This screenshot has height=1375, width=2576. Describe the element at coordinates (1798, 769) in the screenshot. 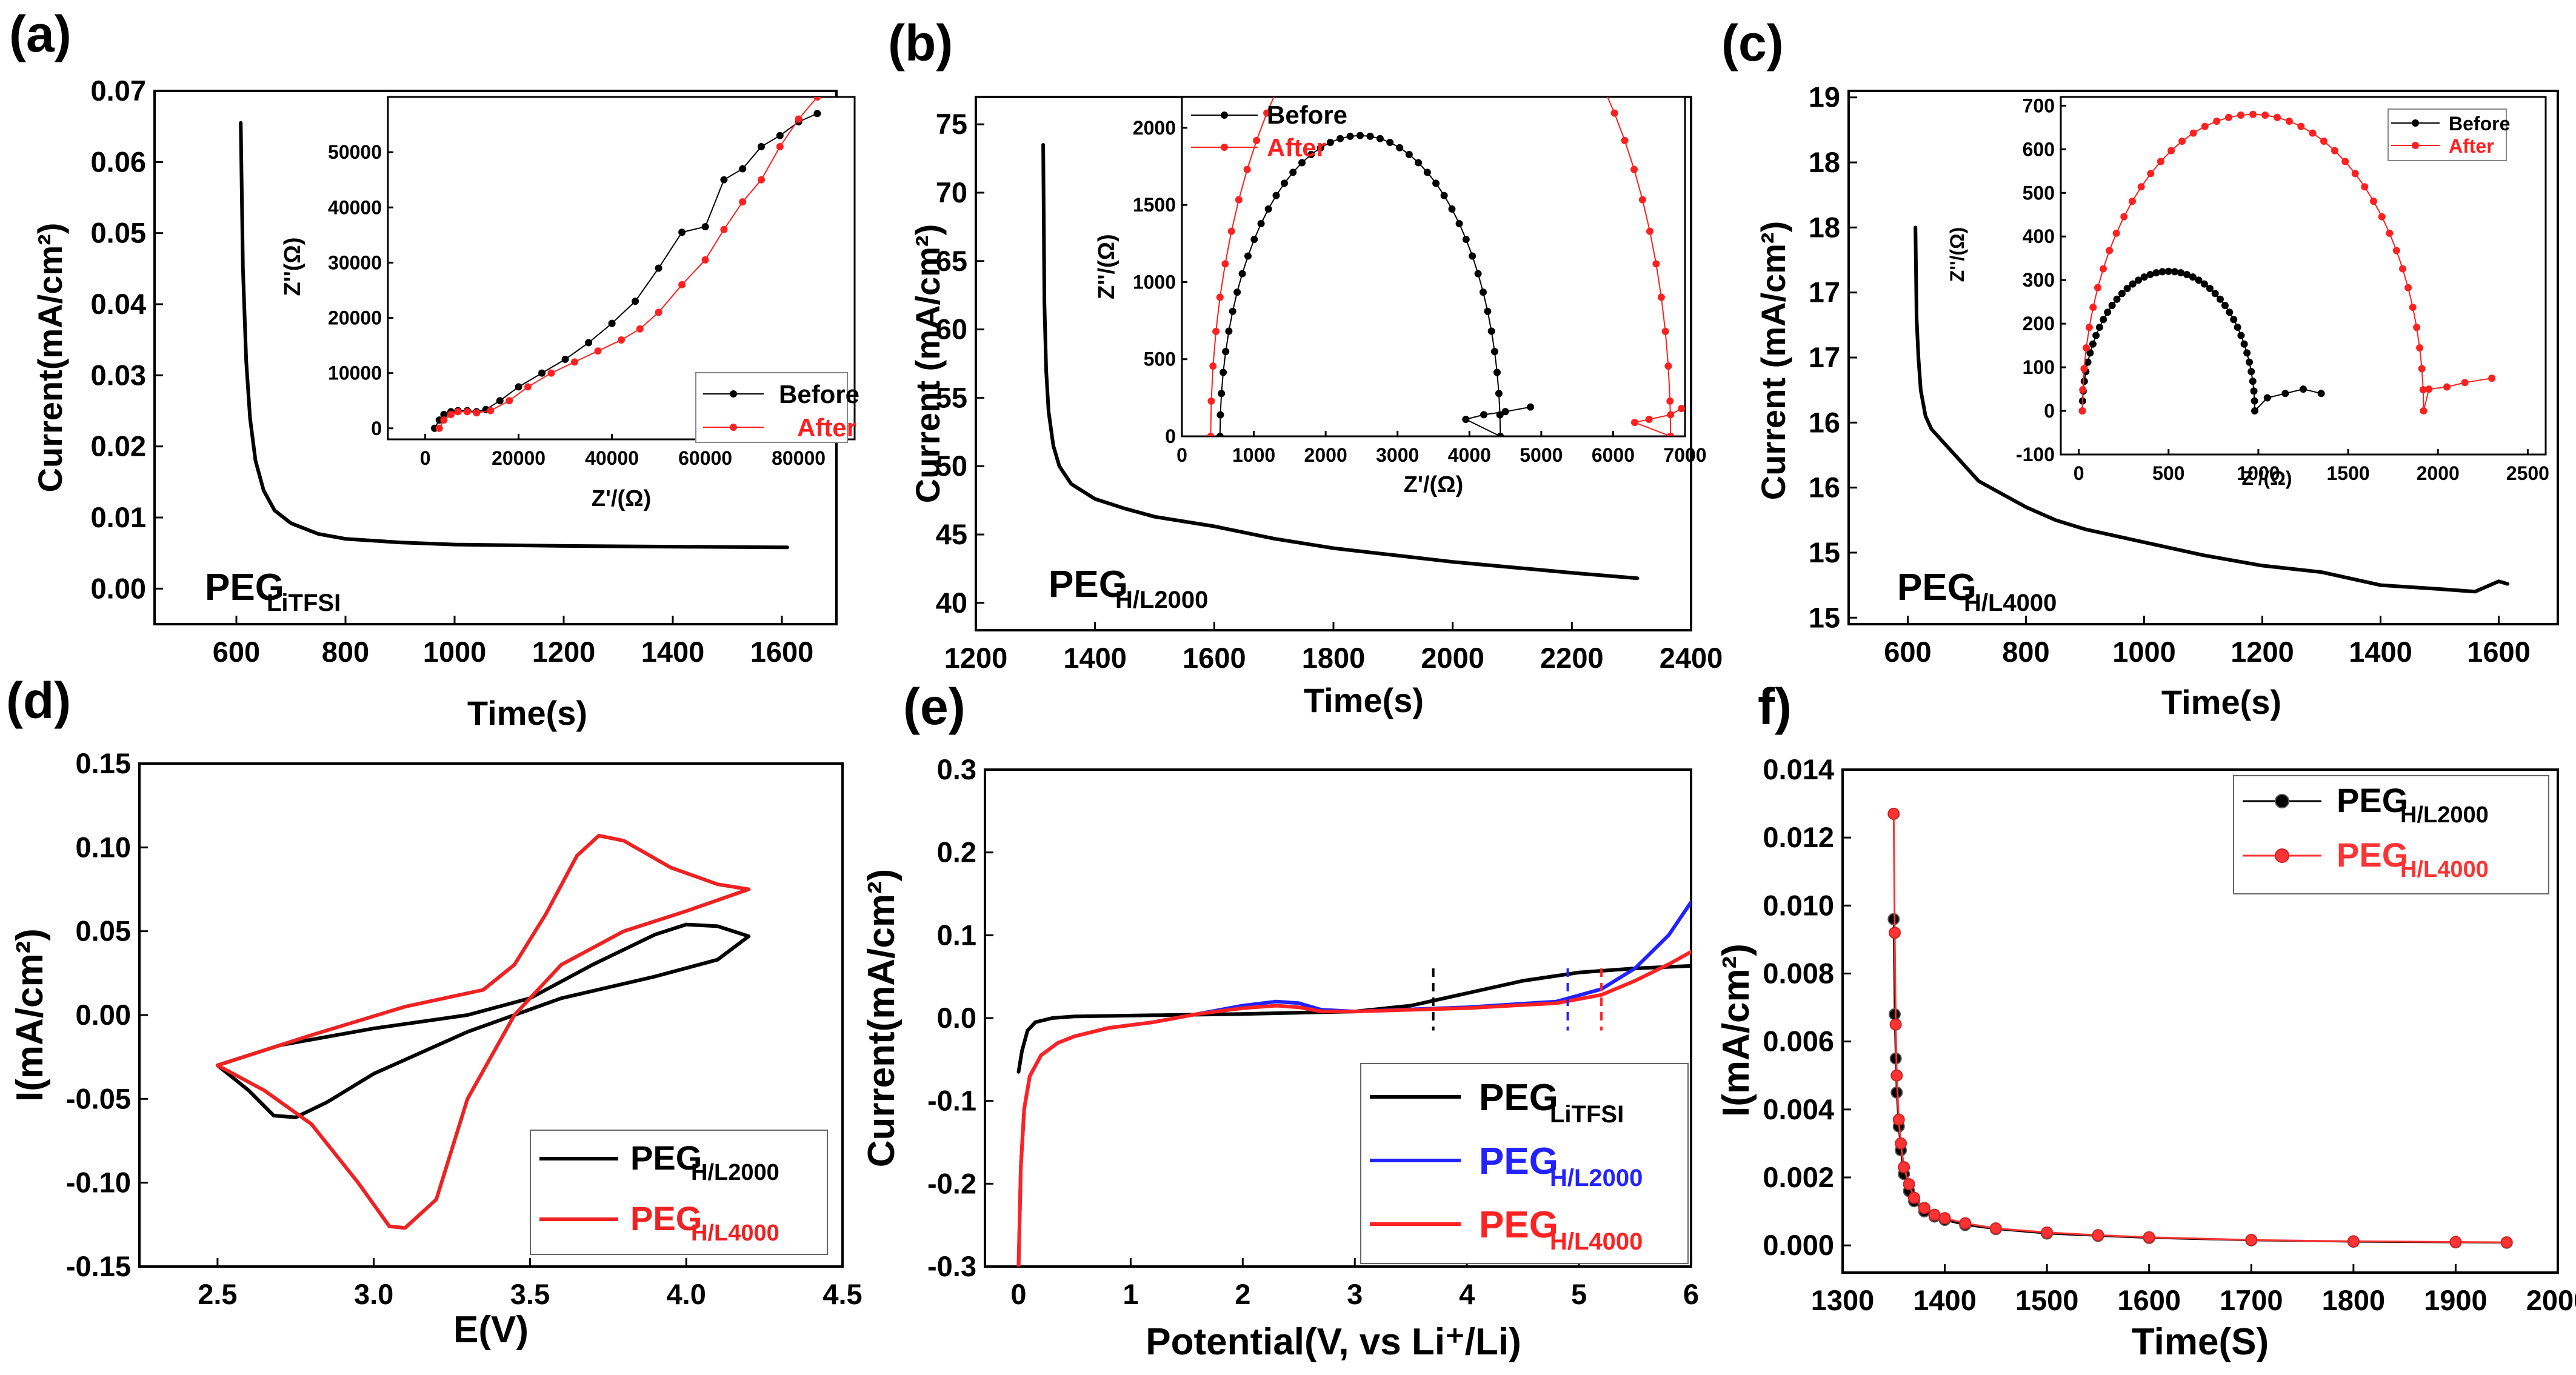

I see `panel-f-ytick-label: 0.014` at that location.